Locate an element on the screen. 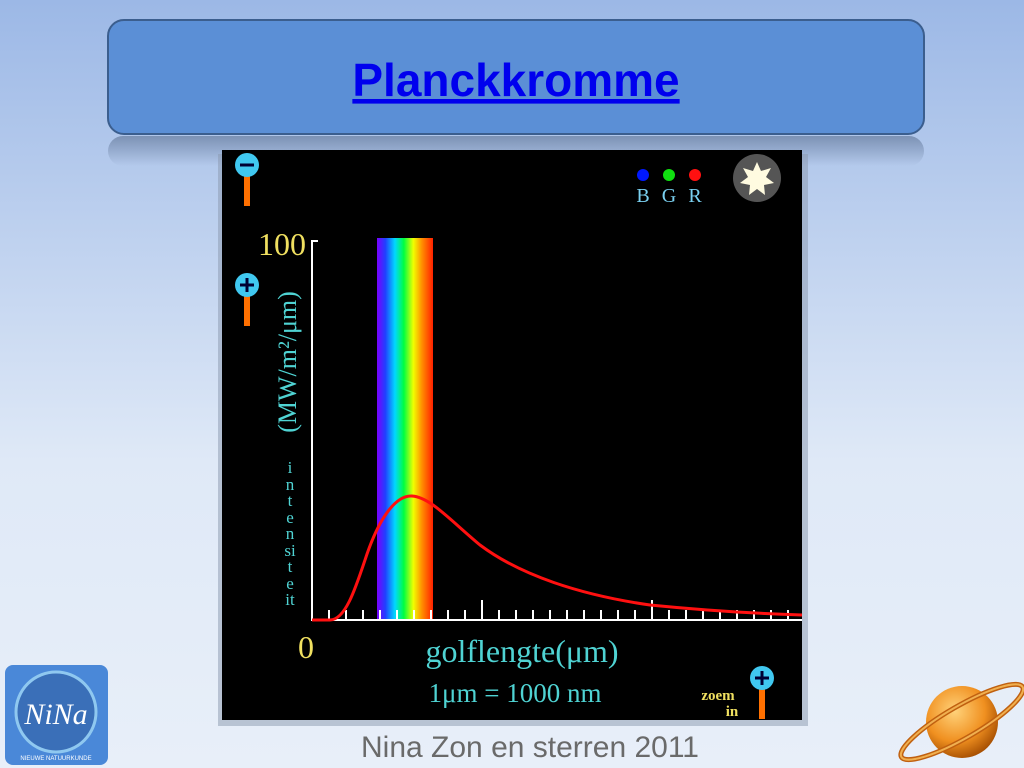  filter-label: R is located at coordinates (695, 196).